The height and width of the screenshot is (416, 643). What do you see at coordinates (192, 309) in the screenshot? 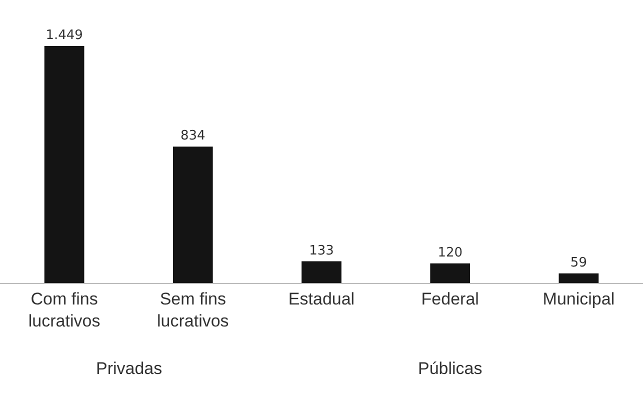
I see `x-tick-label: Sem fins lucrativos` at bounding box center [192, 309].